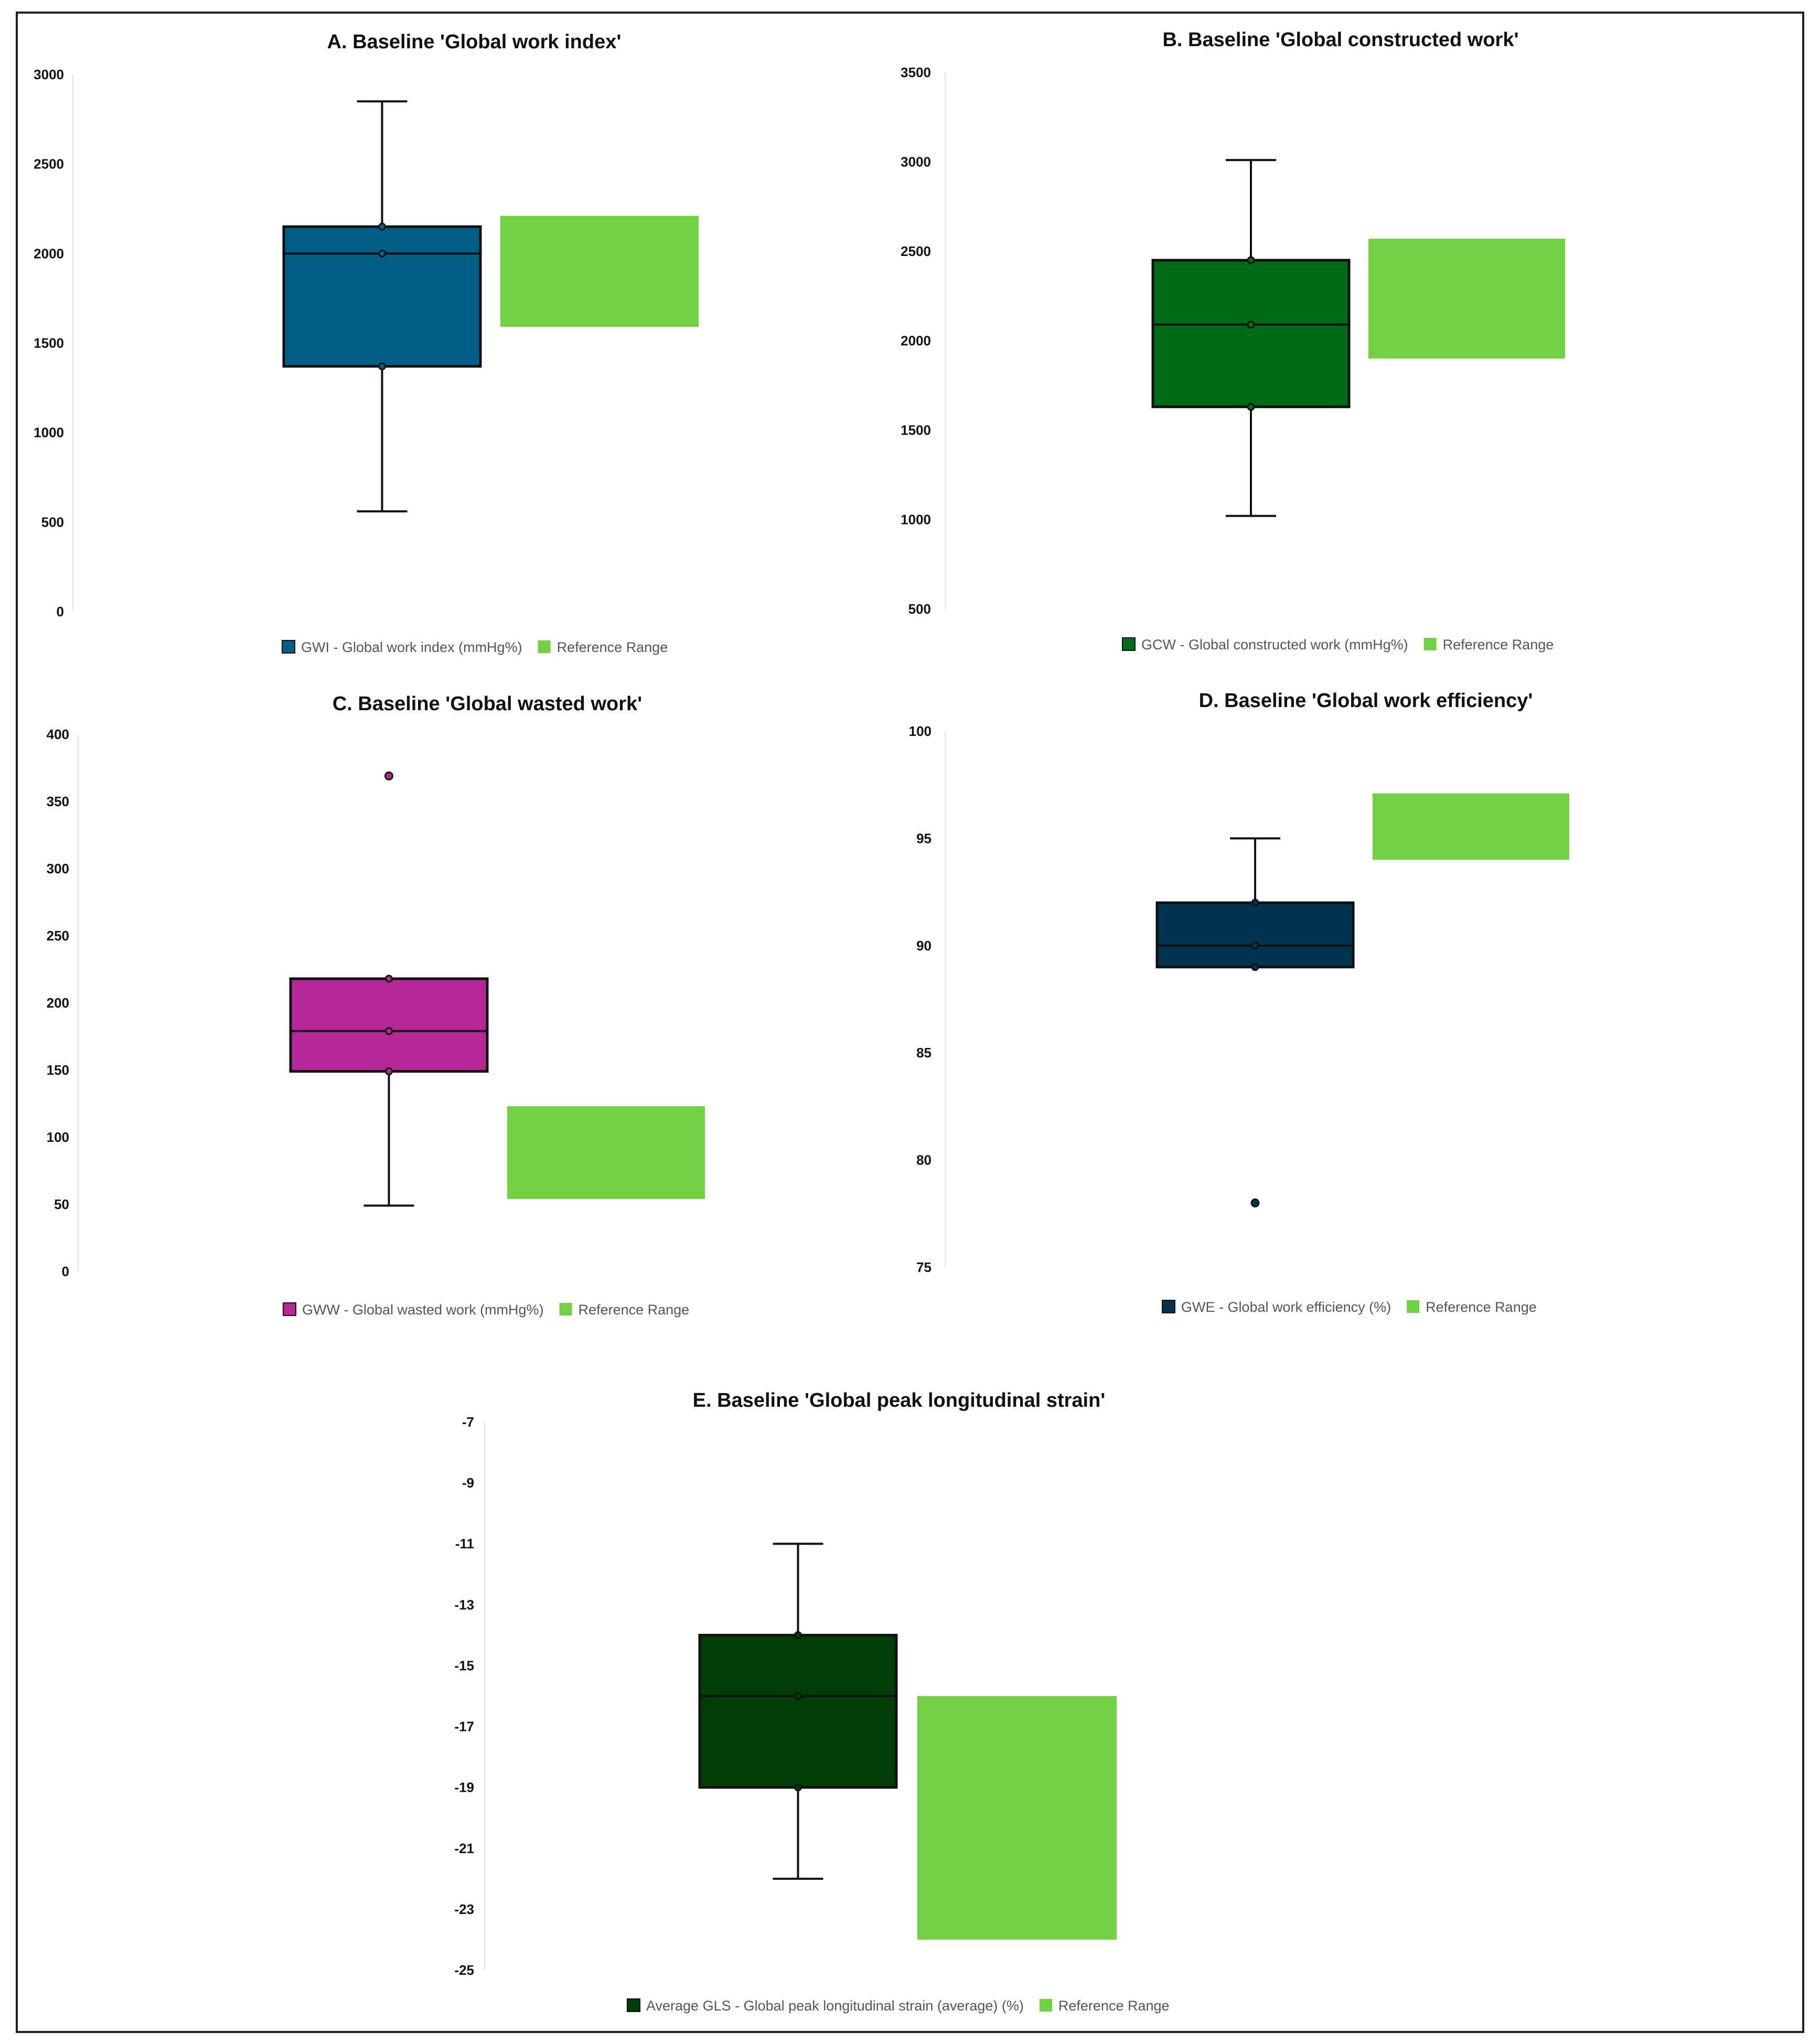 This screenshot has width=1820, height=2043. What do you see at coordinates (1340, 40) in the screenshot?
I see `chart-title: B. Baseline 'Global constructed work'` at bounding box center [1340, 40].